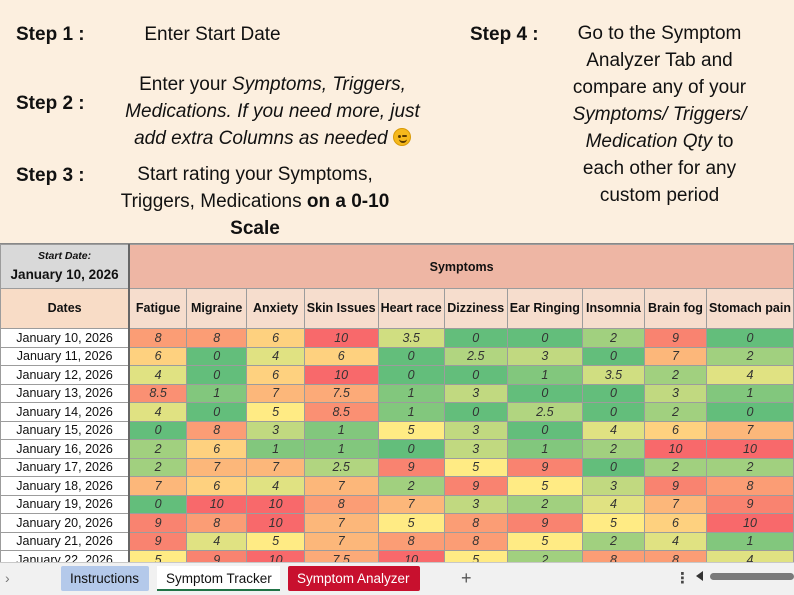 The width and height of the screenshot is (794, 595). Describe the element at coordinates (65, 308) in the screenshot. I see `dates-header: Dates` at that location.